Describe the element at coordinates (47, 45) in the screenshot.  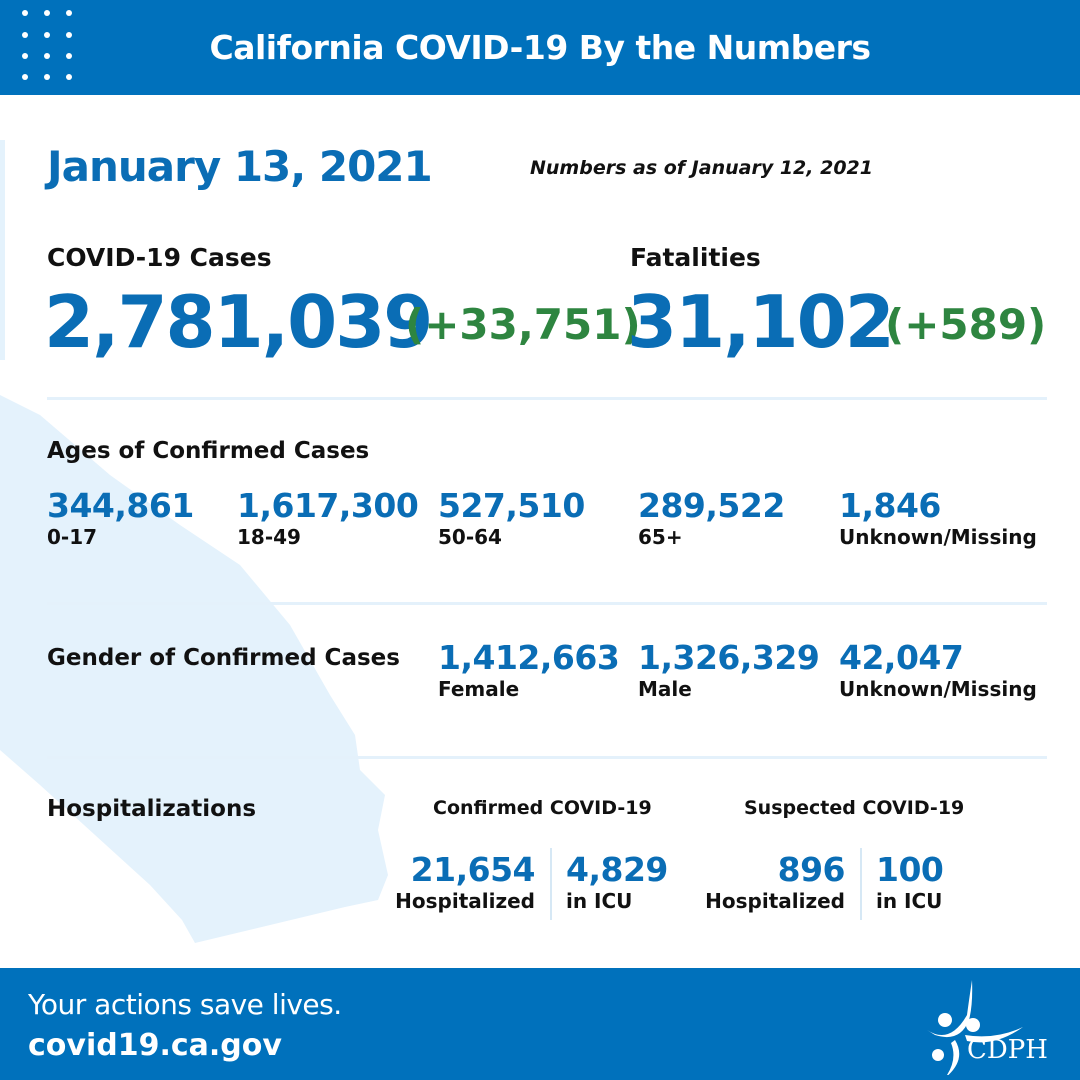
I see `dots-decoration` at that location.